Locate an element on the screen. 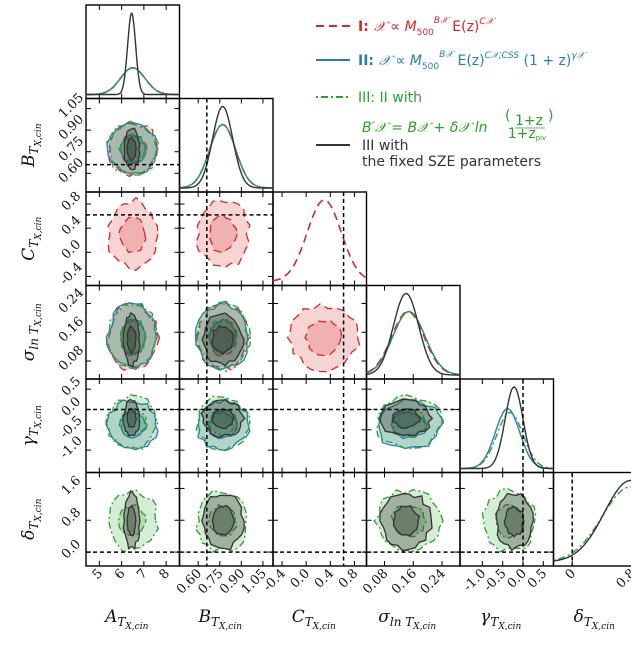 This screenshot has width=631, height=648. legend-entry-fixed-line1: III with is located at coordinates (385, 146).